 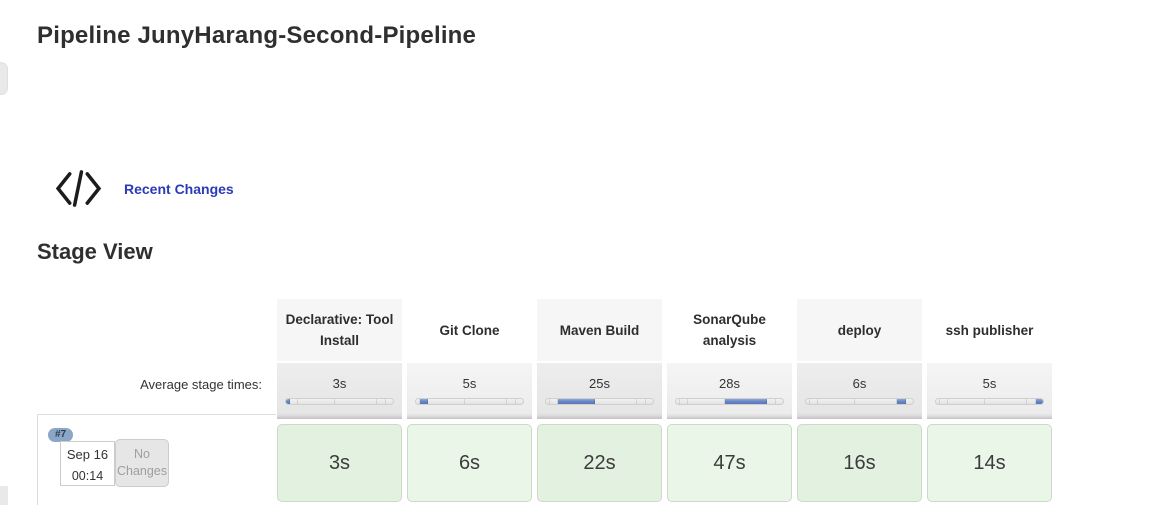 I want to click on avg-time-value: 3s, so click(x=339, y=383).